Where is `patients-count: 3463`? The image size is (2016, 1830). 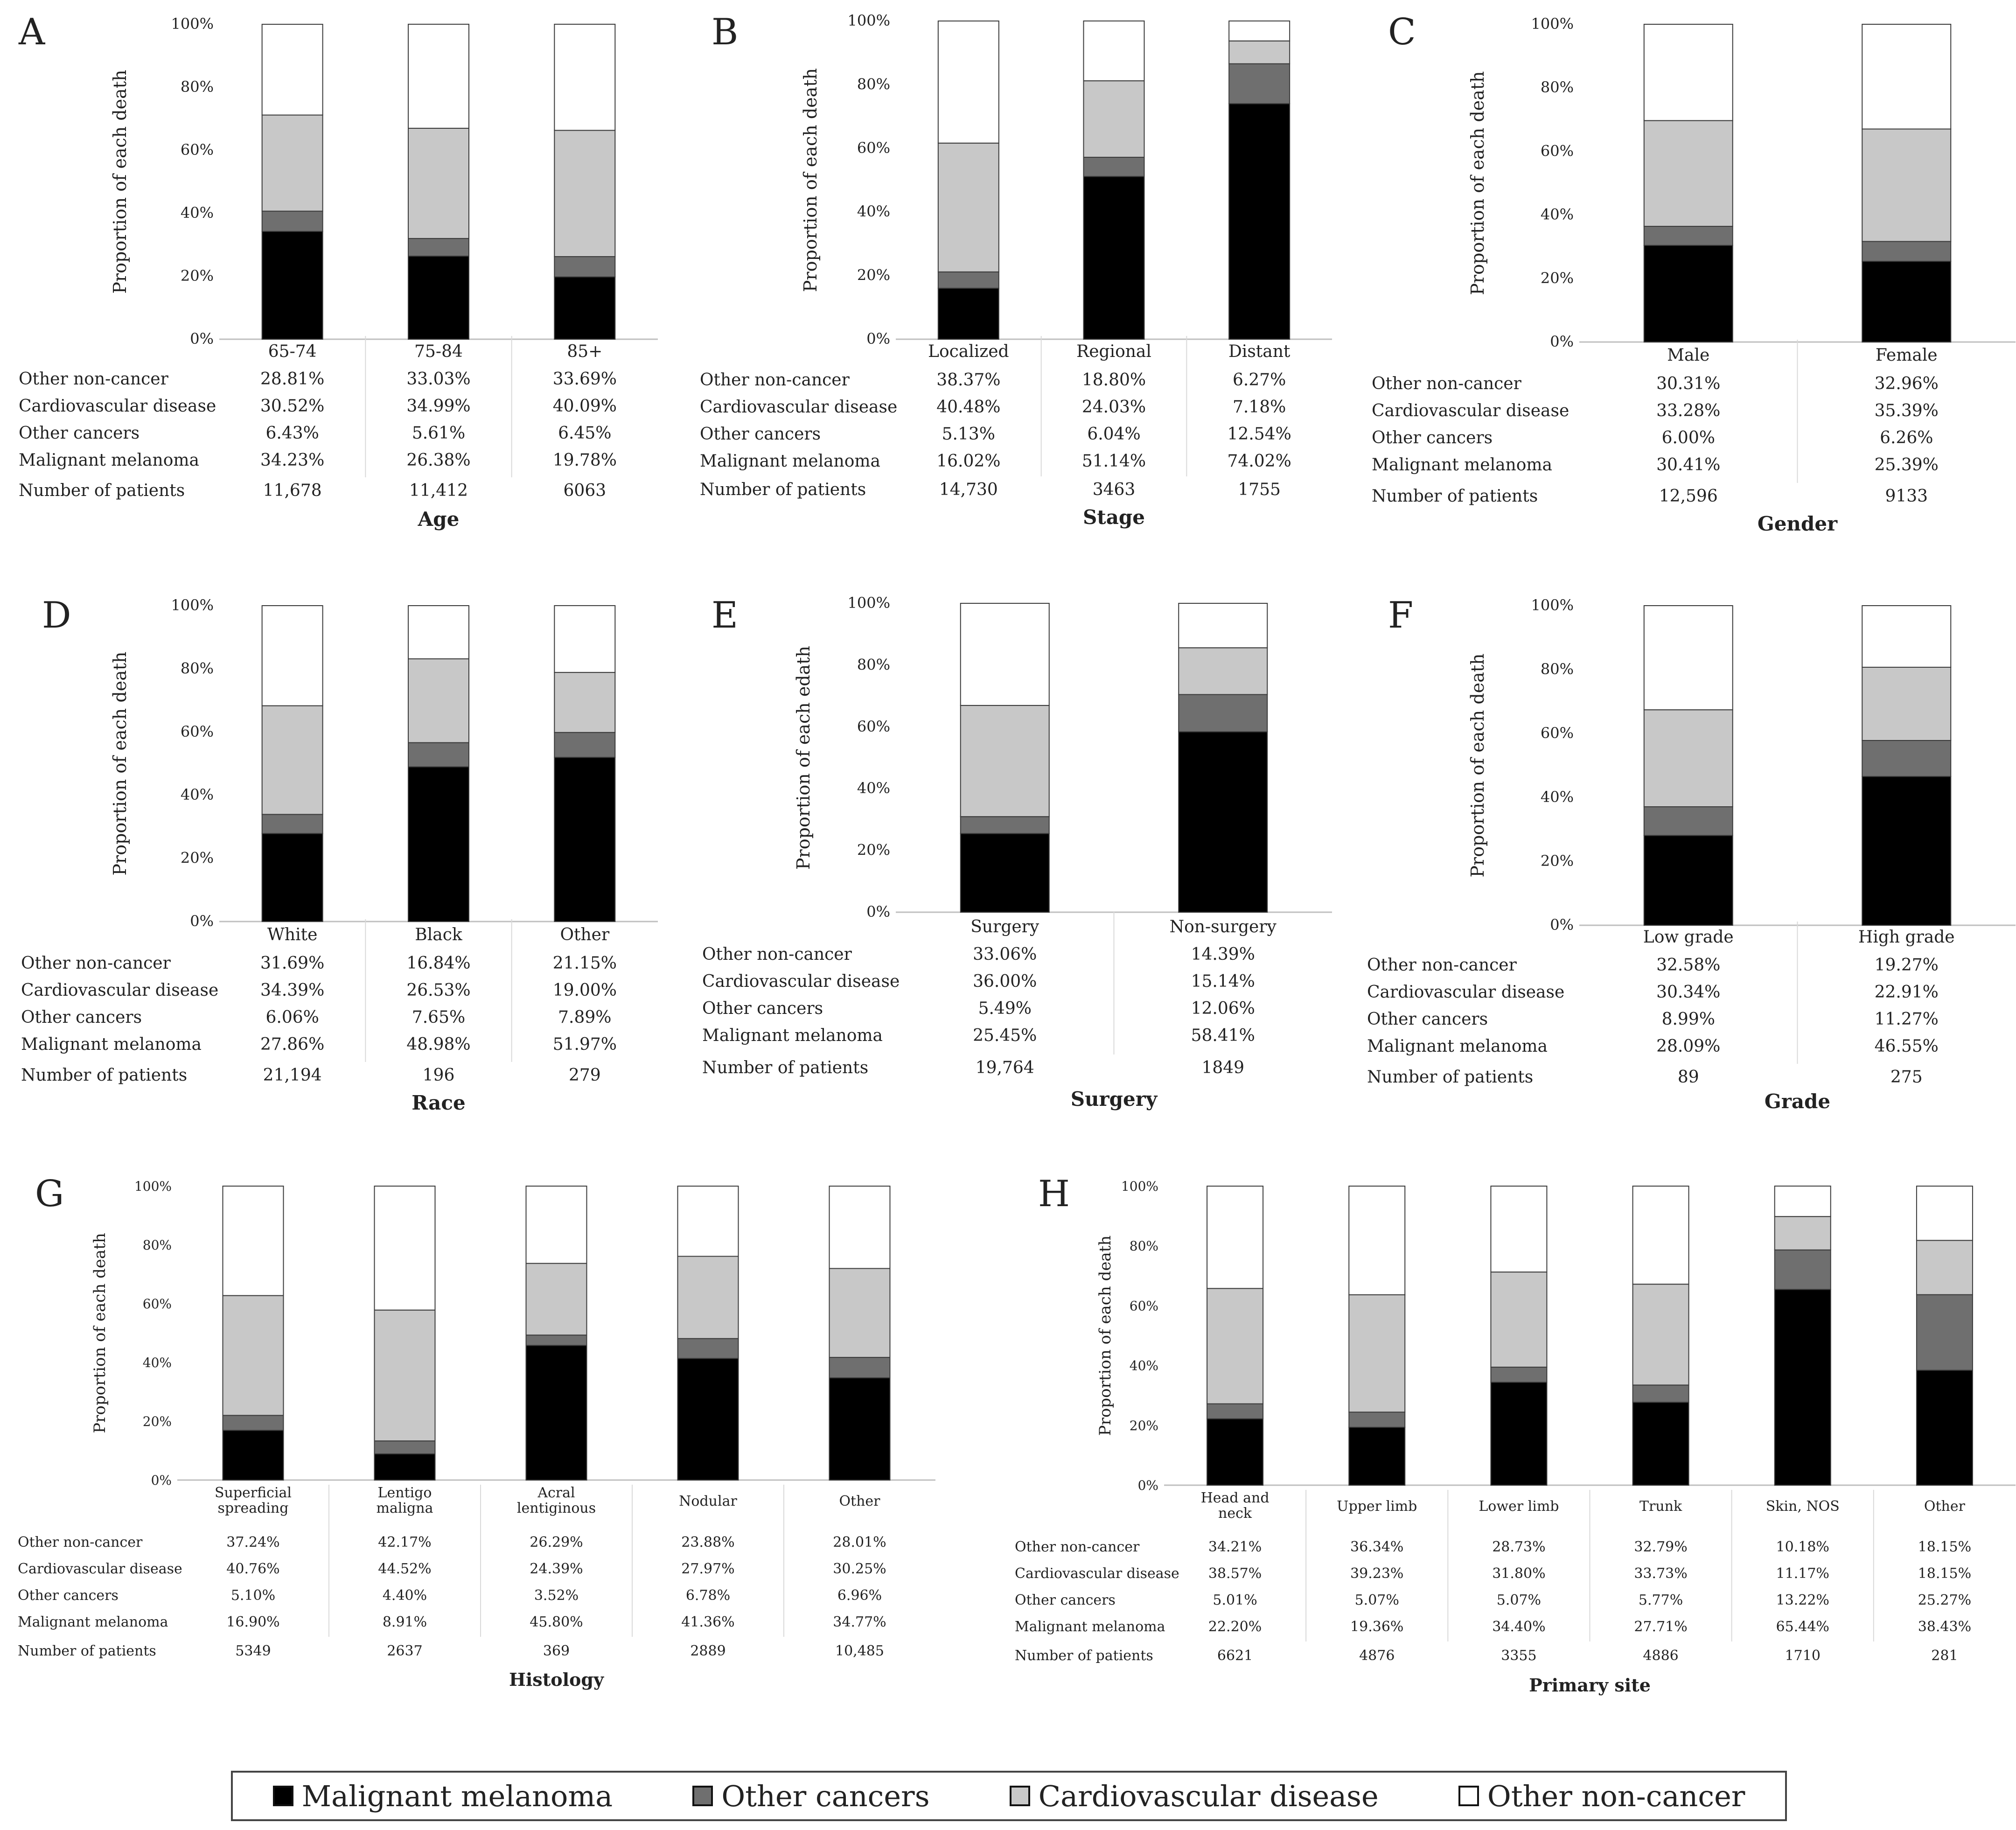 patients-count: 3463 is located at coordinates (1114, 489).